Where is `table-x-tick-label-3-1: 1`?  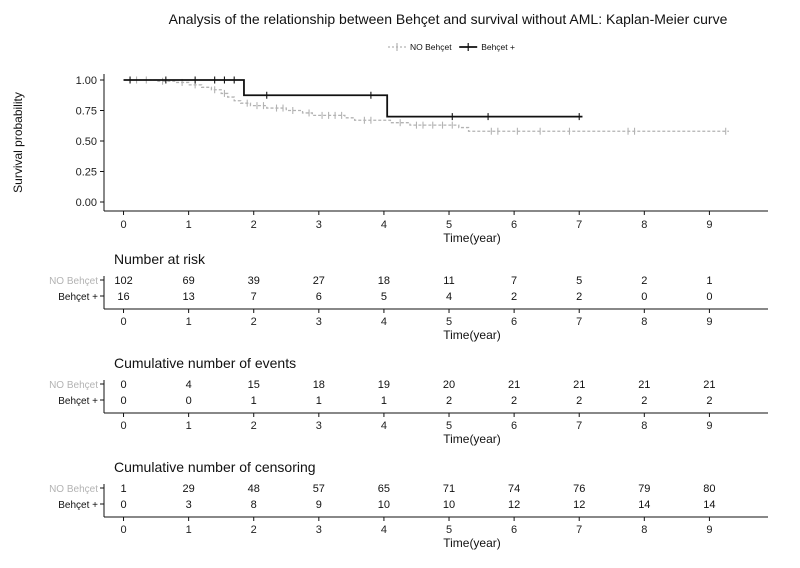
table-x-tick-label-3-1: 1 is located at coordinates (189, 530).